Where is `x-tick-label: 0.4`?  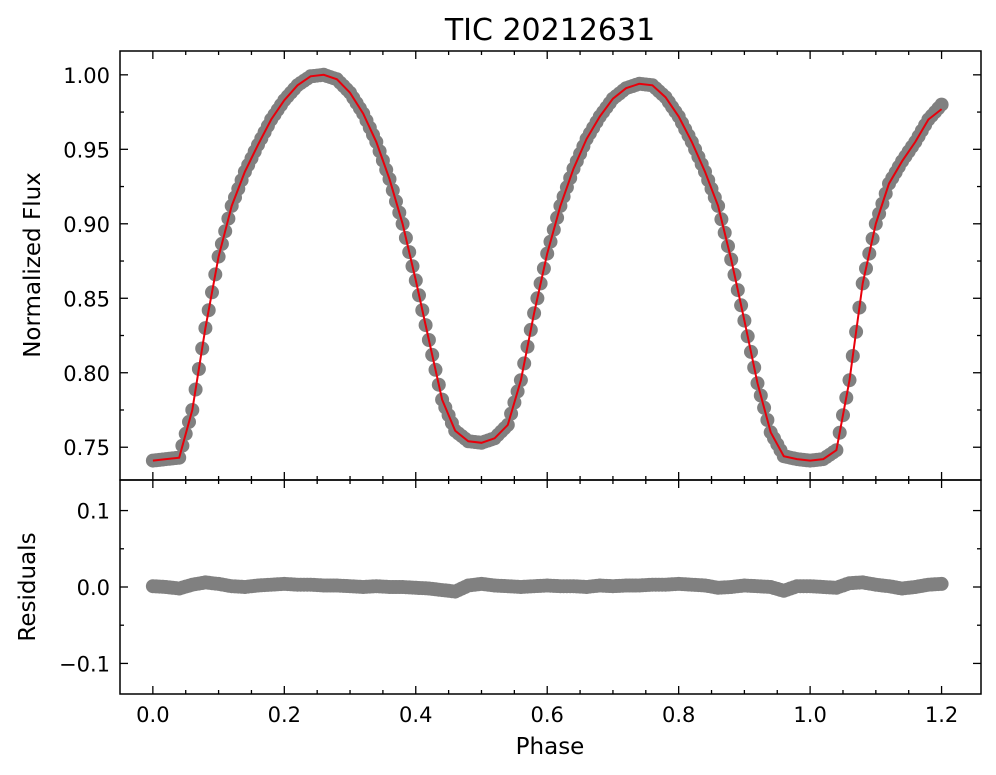 x-tick-label: 0.4 is located at coordinates (415, 715).